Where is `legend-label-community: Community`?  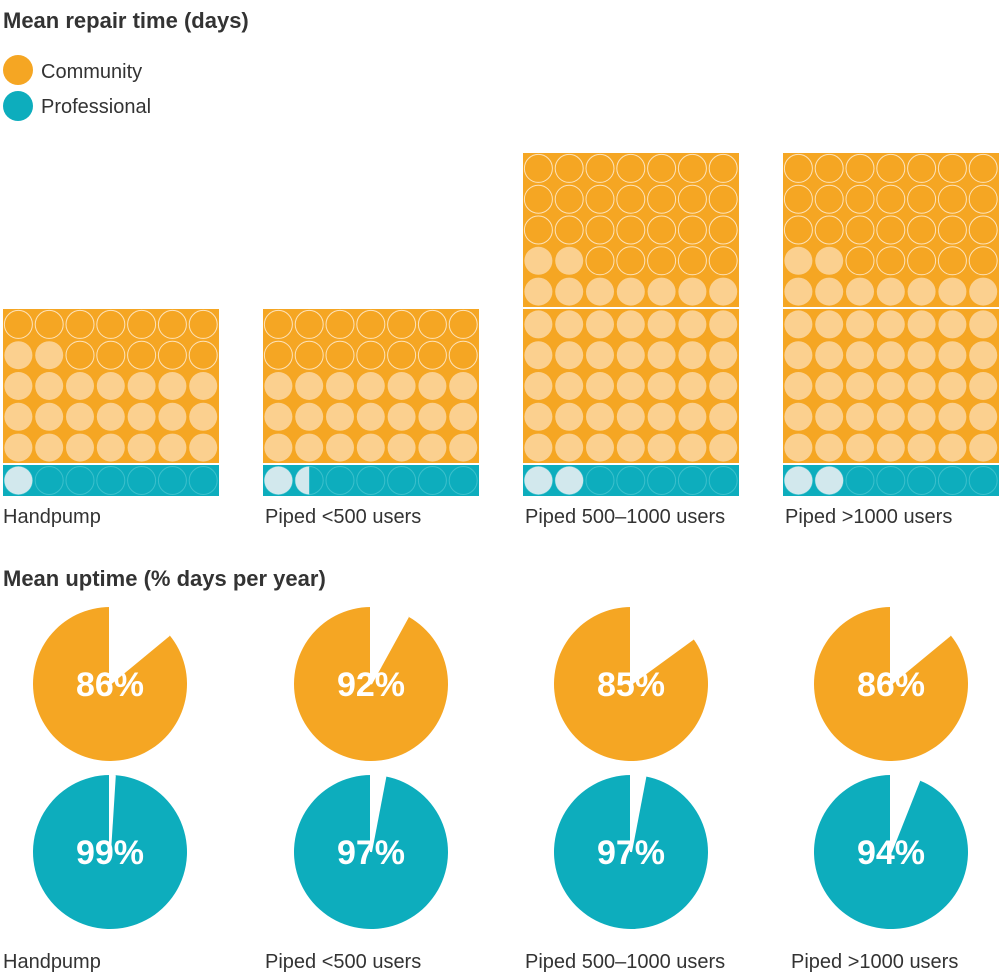
legend-label-community: Community is located at coordinates (91, 72).